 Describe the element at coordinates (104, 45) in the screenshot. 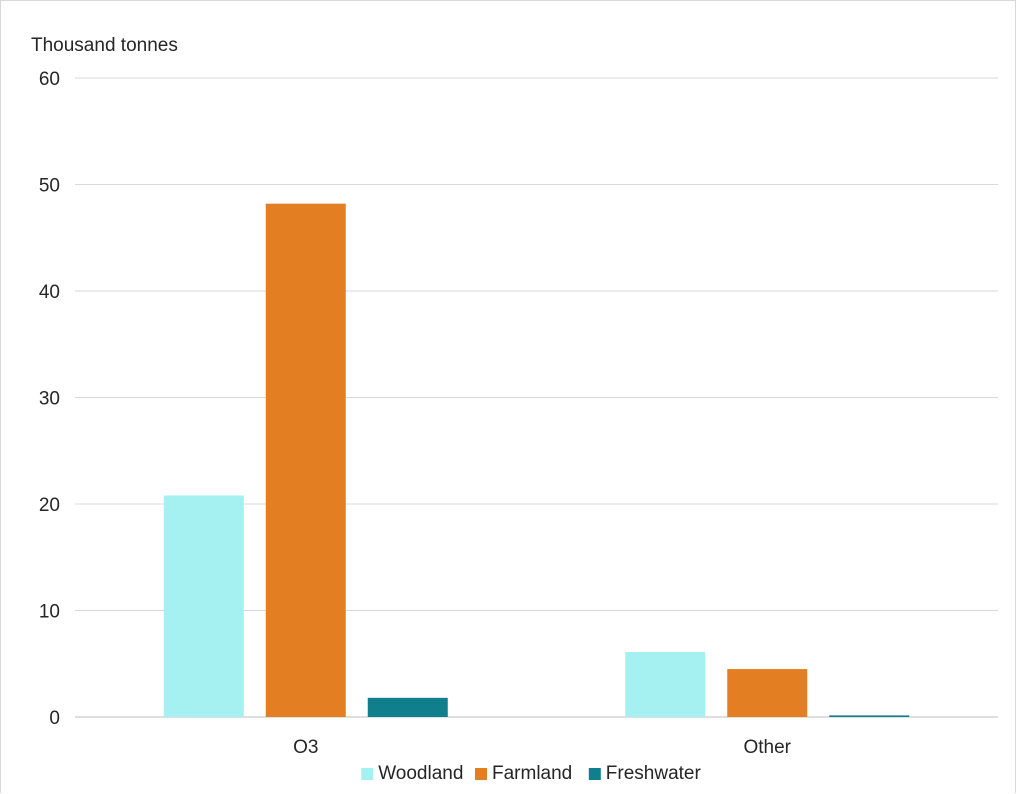

I see `y-axis-unit-label: Thousand tonnes` at that location.